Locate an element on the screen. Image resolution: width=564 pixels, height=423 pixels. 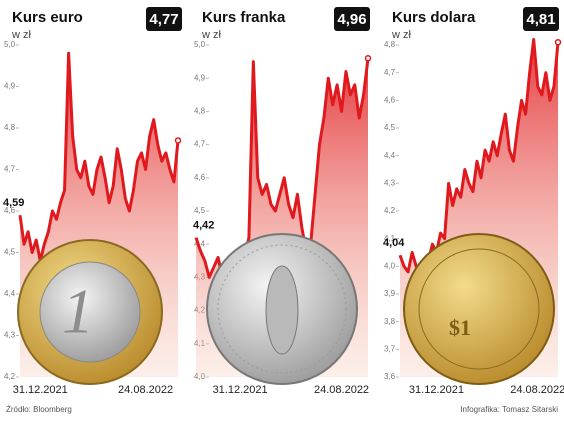
euro-coin-center is located at coordinates (90, 312).